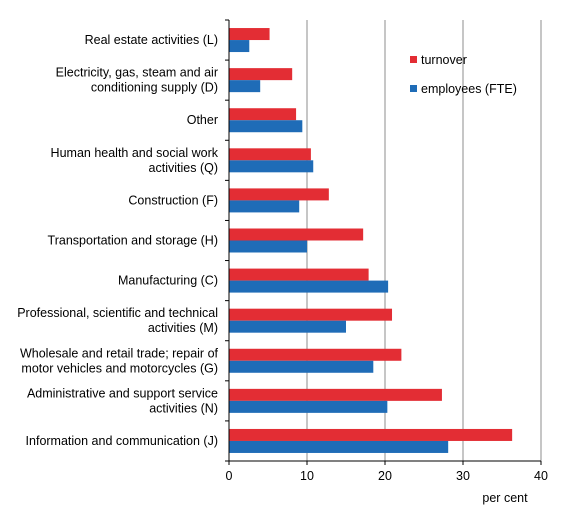  Describe the element at coordinates (168, 281) in the screenshot. I see `category-label-6: Manufacturing (C)` at that location.